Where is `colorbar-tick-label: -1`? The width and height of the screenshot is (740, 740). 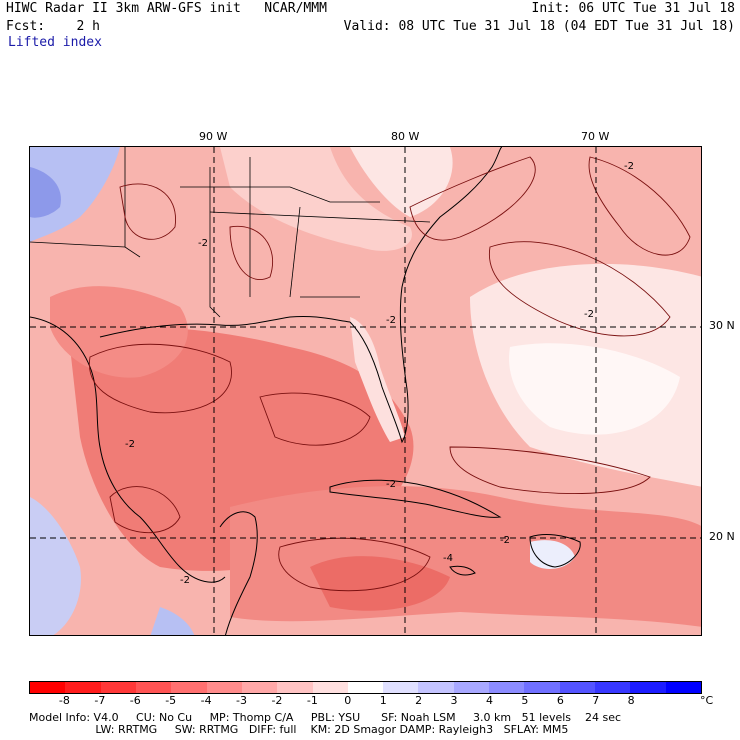
colorbar-tick-label: -1 is located at coordinates (312, 700).